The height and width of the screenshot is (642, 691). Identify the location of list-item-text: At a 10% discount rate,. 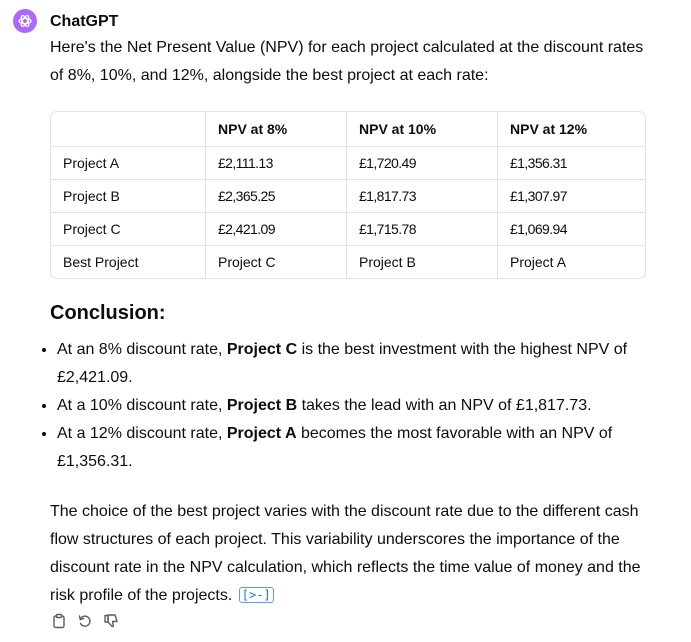
(142, 405).